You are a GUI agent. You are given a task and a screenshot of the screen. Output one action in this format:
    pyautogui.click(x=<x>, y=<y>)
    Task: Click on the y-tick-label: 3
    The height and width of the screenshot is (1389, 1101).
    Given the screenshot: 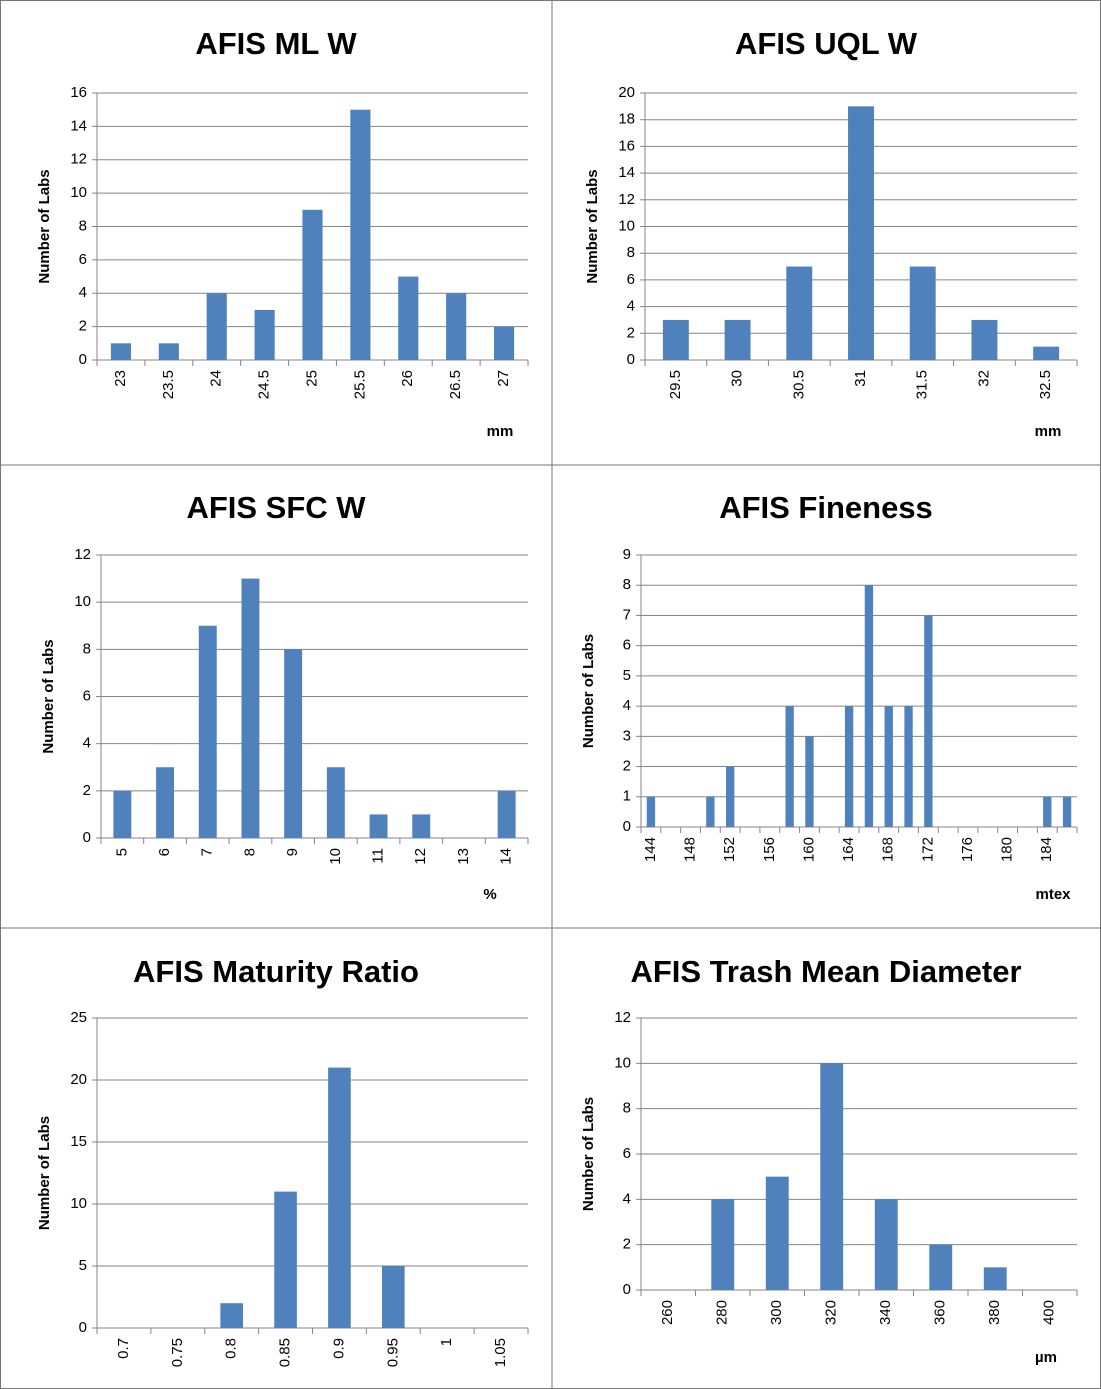 What is the action you would take?
    pyautogui.click(x=627, y=735)
    